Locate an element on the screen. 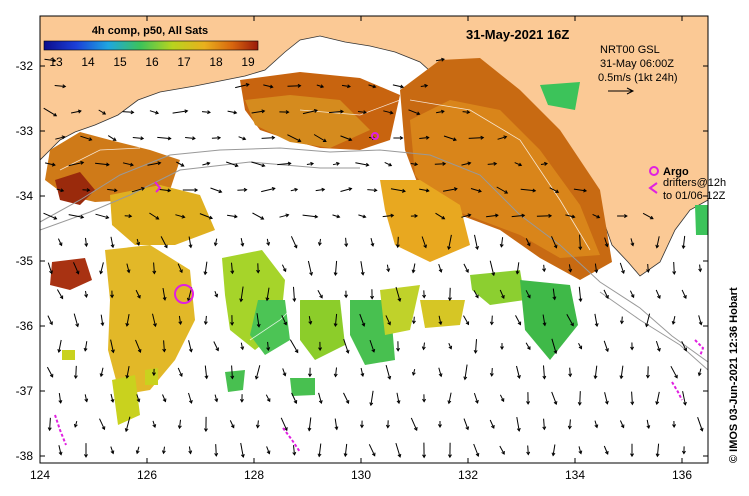  x-tick-label: 134 is located at coordinates (575, 475).